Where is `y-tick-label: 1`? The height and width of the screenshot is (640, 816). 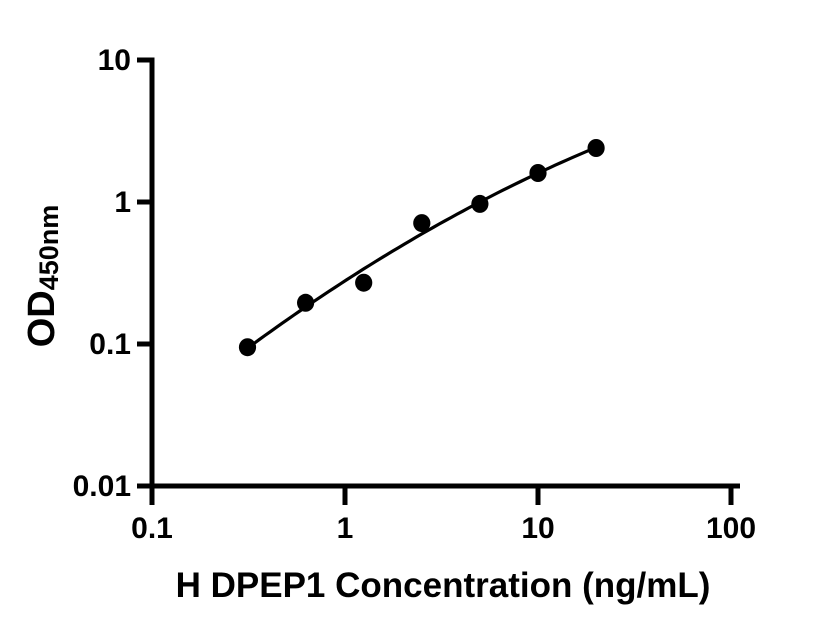 y-tick-label: 1 is located at coordinates (122, 202).